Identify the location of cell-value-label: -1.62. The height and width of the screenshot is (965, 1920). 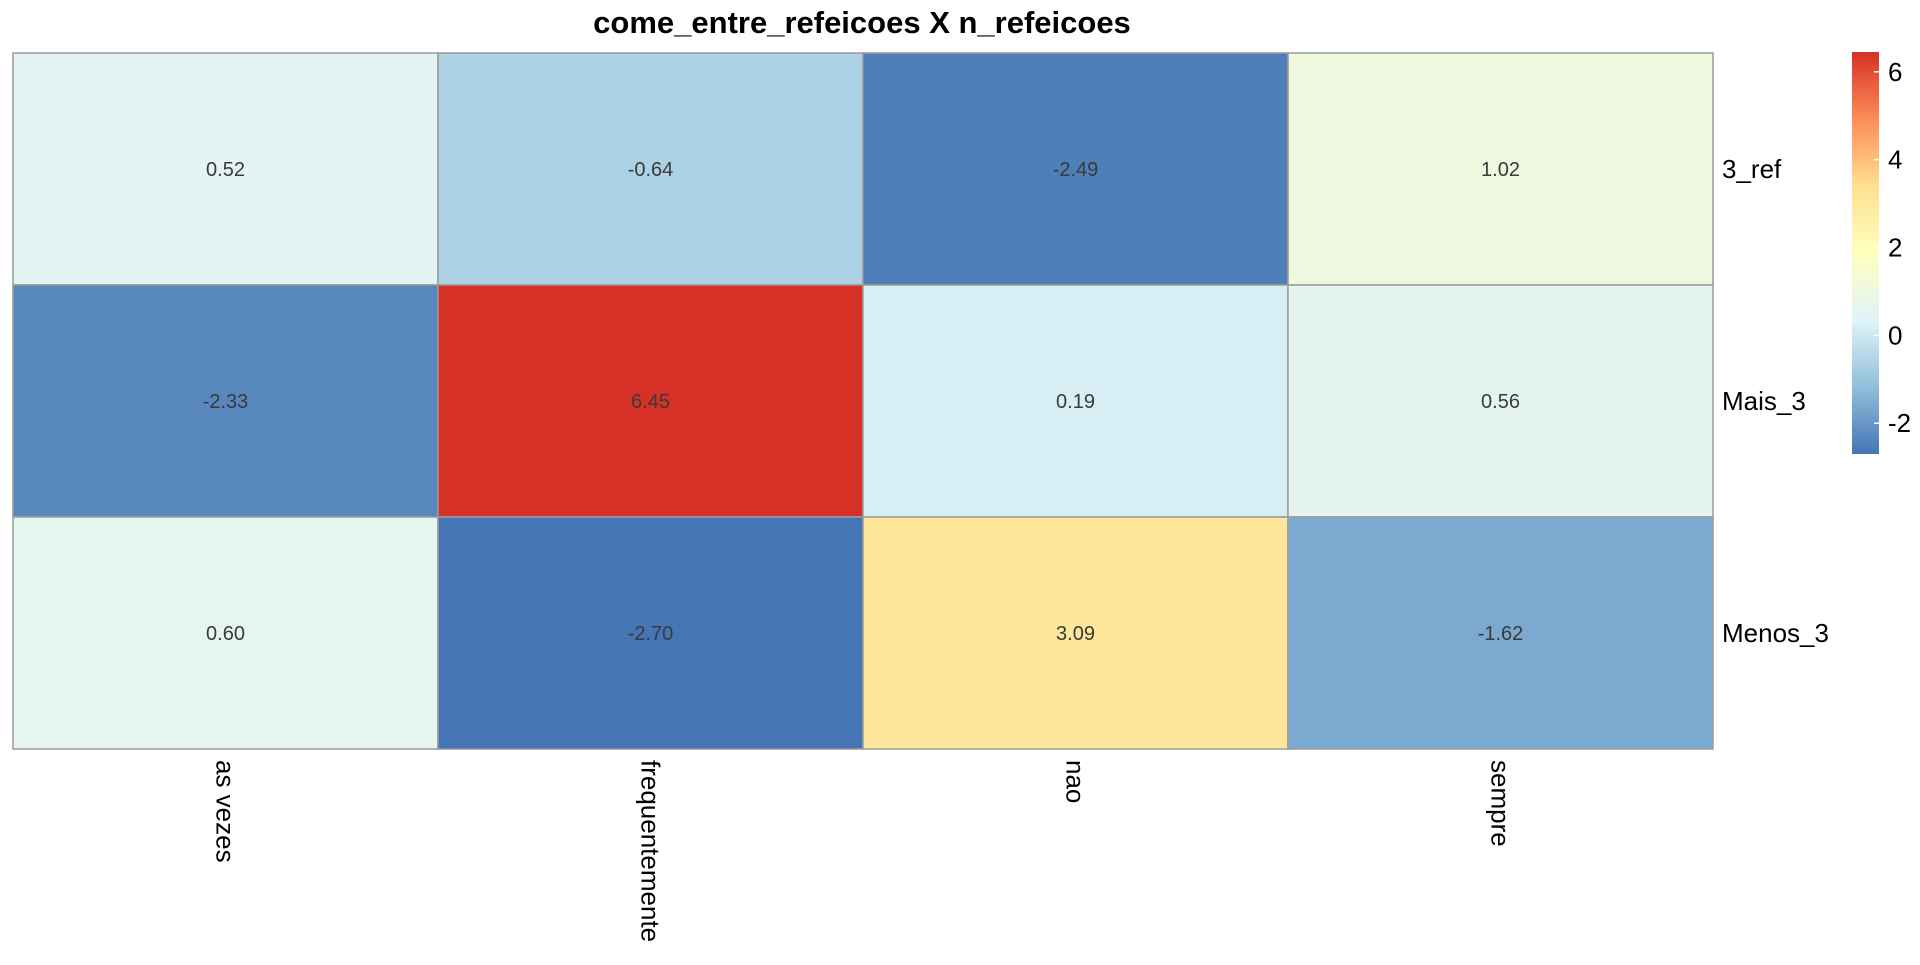
(1501, 634).